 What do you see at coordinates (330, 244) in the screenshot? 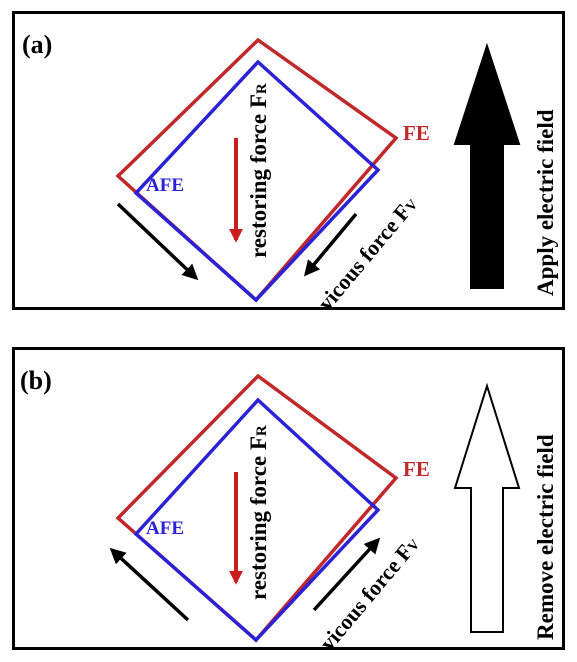
I see `panel-a-motion-arrow-right` at bounding box center [330, 244].